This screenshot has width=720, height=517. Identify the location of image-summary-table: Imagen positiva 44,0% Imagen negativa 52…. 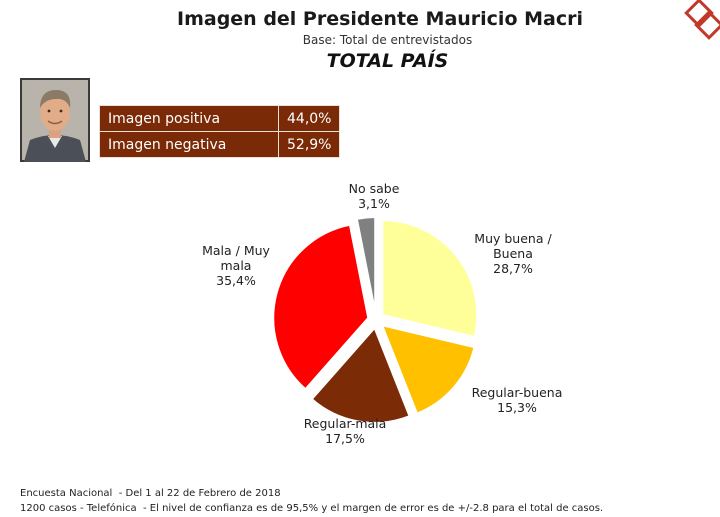
(220, 131).